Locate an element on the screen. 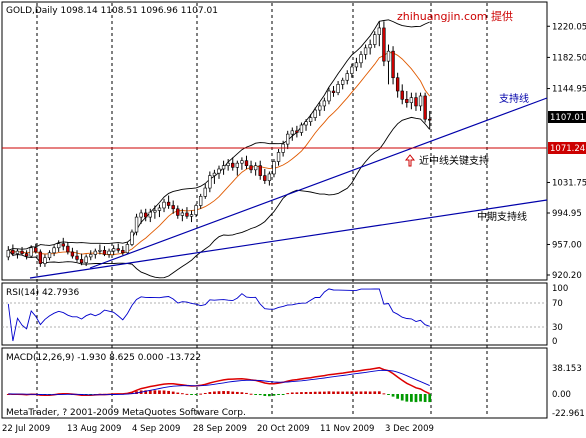 This screenshot has width=586, height=438. price-tick-label: 1144.95 is located at coordinates (569, 90).